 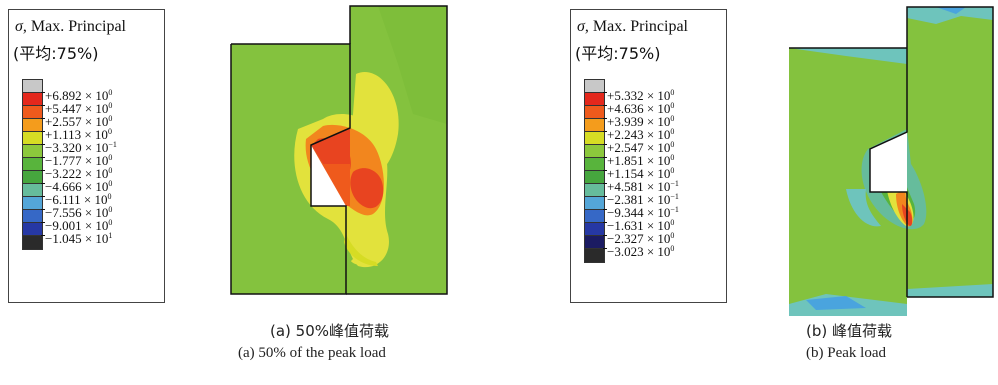 I want to click on specimen-right-block, so click(x=950, y=152).